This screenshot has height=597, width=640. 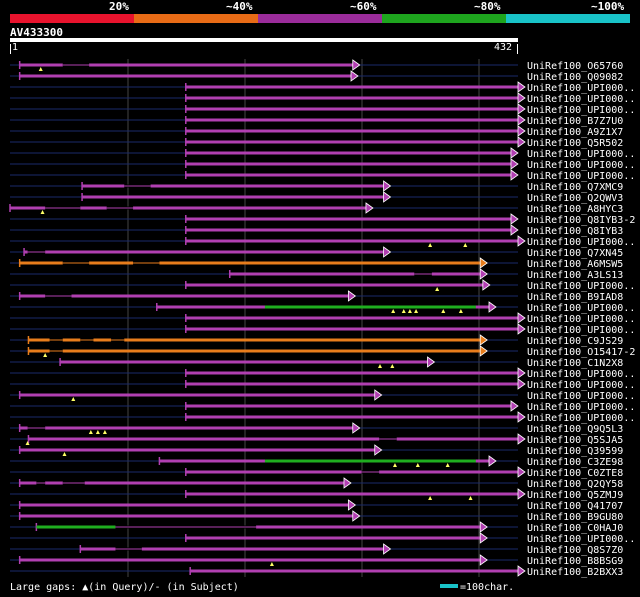 What do you see at coordinates (575, 561) in the screenshot?
I see `hit-label: UniRef100_B8BSG9` at bounding box center [575, 561].